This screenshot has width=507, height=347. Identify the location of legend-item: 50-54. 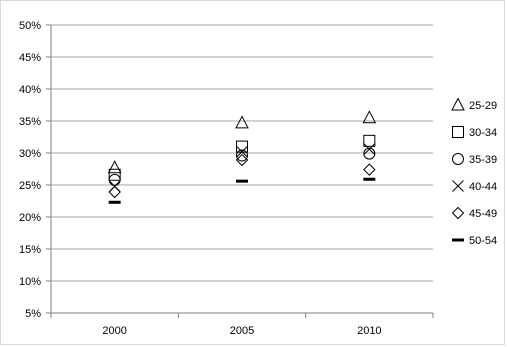
(474, 241).